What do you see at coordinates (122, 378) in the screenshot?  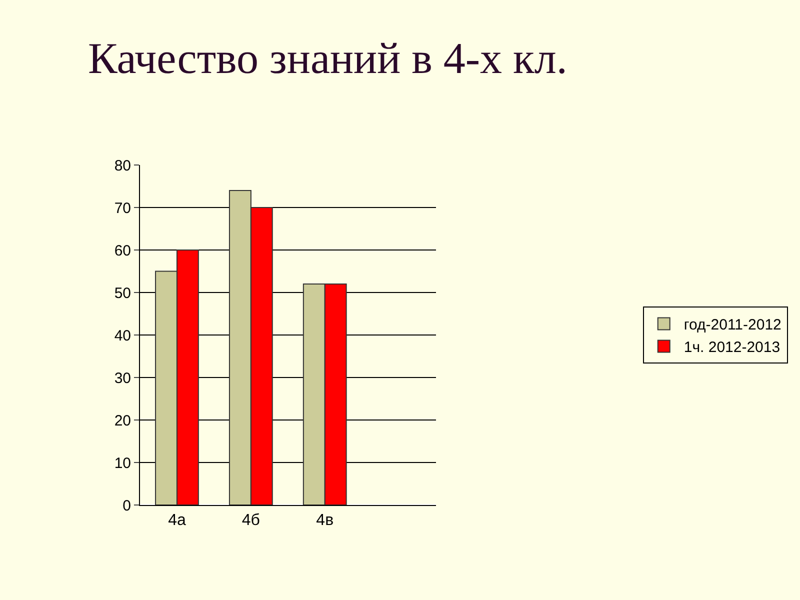 I see `y-tick-label: 30` at bounding box center [122, 378].